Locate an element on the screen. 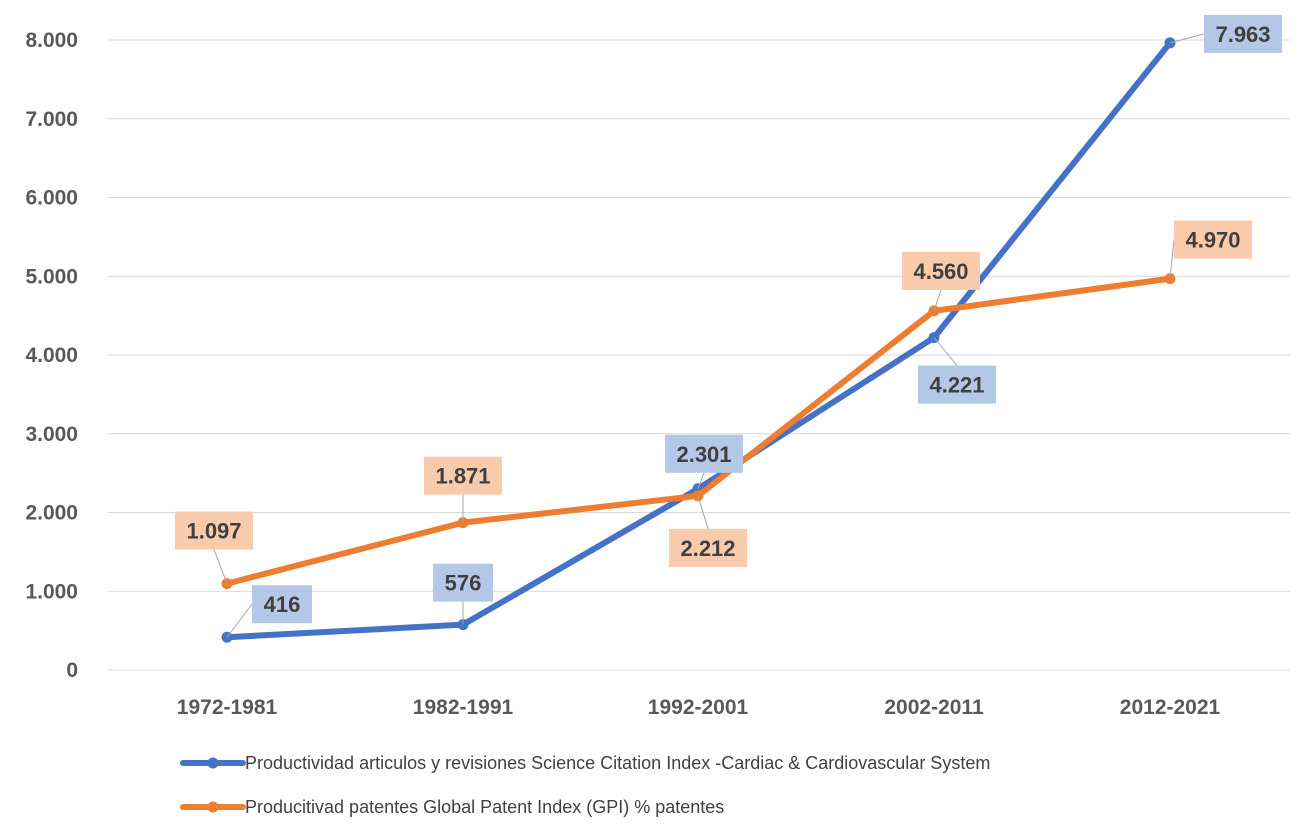 The height and width of the screenshot is (837, 1302). data-label: 416 is located at coordinates (282, 604).